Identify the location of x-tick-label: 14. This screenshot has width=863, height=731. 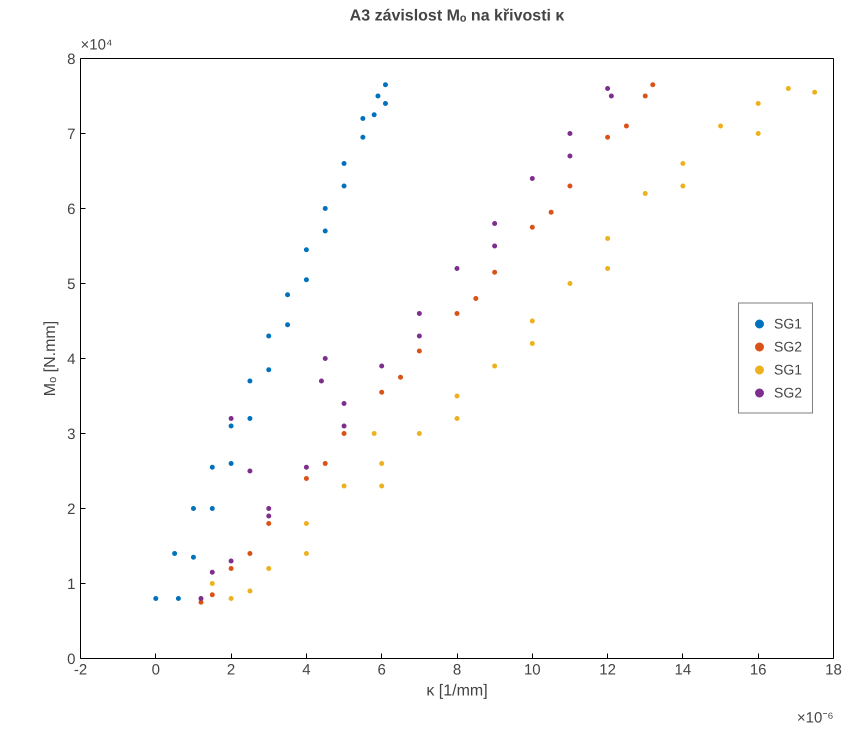
(683, 670).